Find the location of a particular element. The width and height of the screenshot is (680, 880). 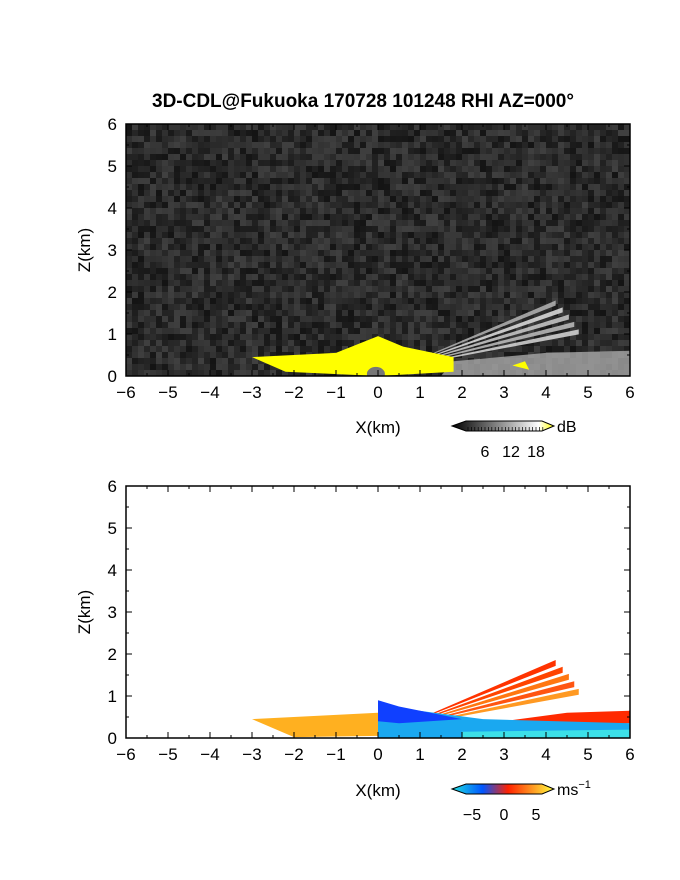

x-tick-label: −1 is located at coordinates (335, 392).